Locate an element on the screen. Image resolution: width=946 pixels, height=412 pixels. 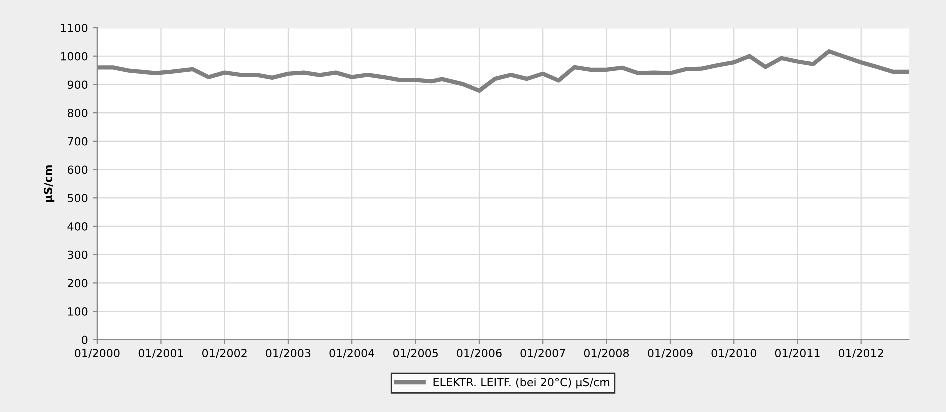
y-tick-label: 1100 is located at coordinates (74, 28).